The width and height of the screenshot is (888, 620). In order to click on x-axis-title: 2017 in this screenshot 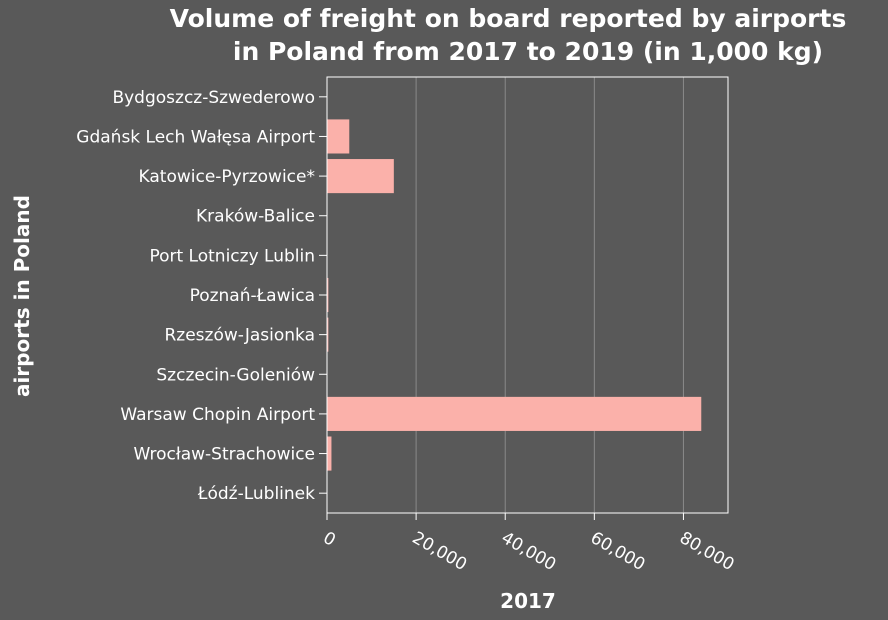, I will do `click(528, 601)`.